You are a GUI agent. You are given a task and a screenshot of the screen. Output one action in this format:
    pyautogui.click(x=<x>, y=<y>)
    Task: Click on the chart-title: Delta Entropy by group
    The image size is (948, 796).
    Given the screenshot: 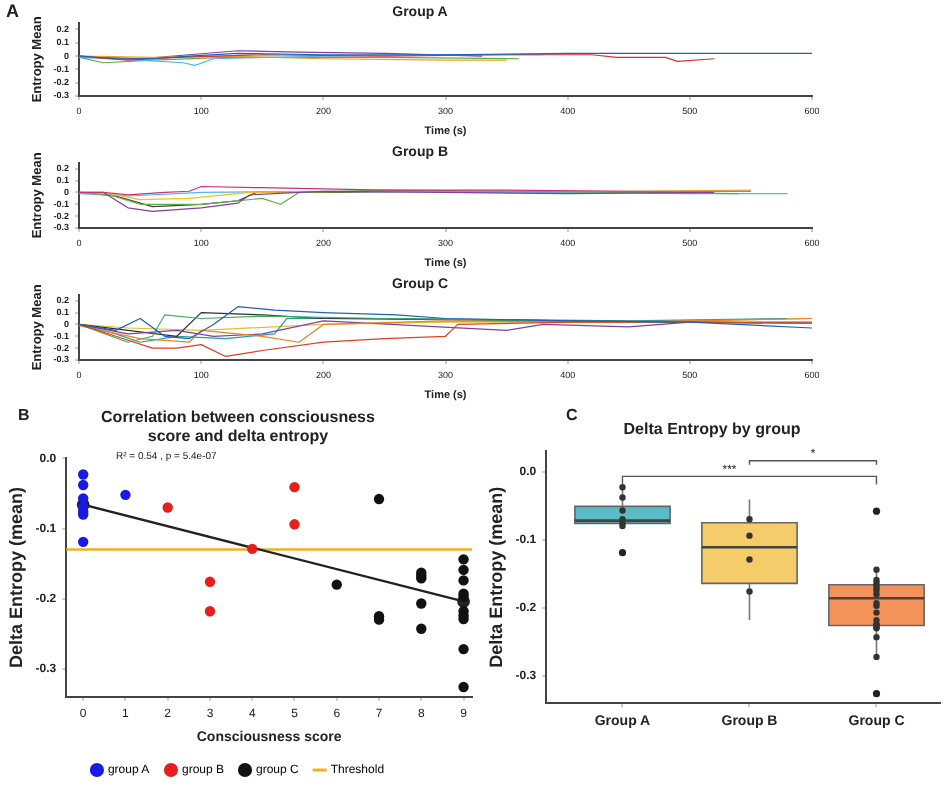 What is the action you would take?
    pyautogui.click(x=712, y=429)
    